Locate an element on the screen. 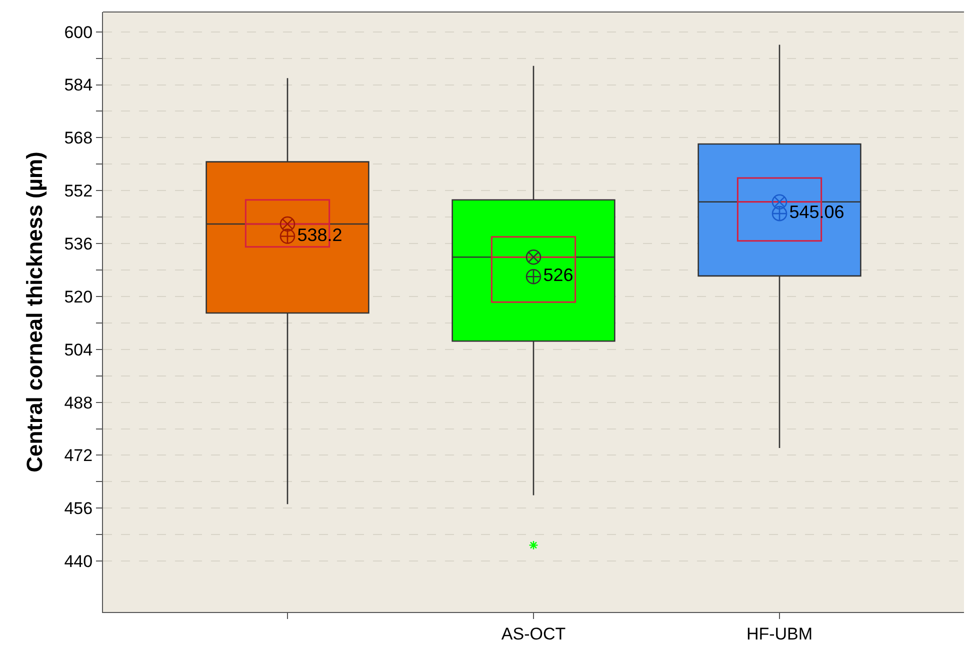 This screenshot has width=966, height=645. data-label: 538.2 is located at coordinates (319, 234).